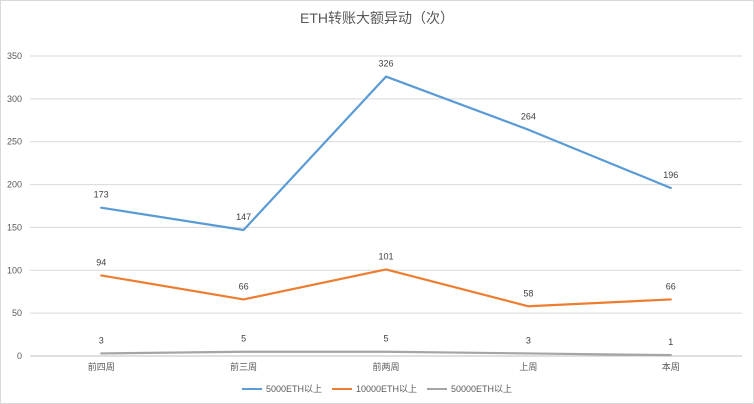  Describe the element at coordinates (17, 313) in the screenshot. I see `y-tick-label: 50` at that location.